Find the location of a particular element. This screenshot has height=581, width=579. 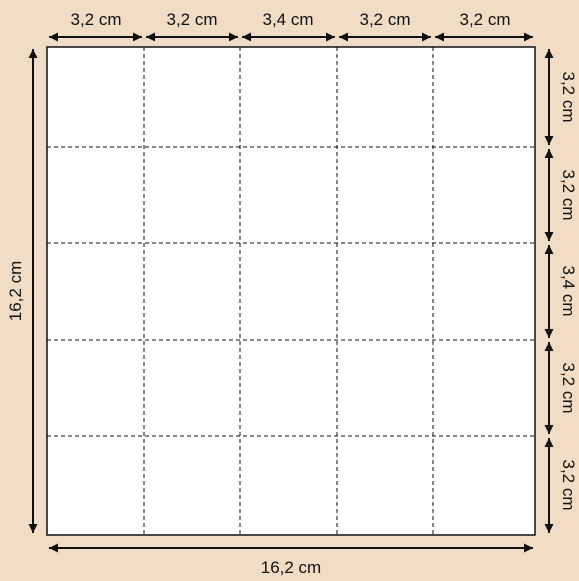

right-dimension-labels: 3,2 cm 3,2 cm 3,4 cm 3,2 cm 3,2 cm is located at coordinates (568, 290).